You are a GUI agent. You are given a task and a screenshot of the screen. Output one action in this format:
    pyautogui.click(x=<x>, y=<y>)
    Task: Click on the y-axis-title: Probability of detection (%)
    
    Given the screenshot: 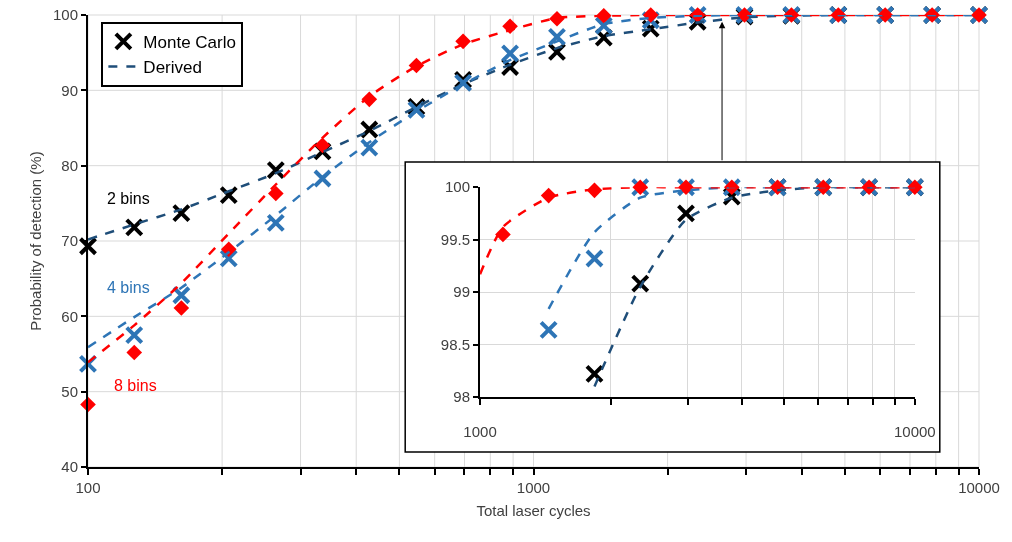 What is the action you would take?
    pyautogui.click(x=35, y=241)
    